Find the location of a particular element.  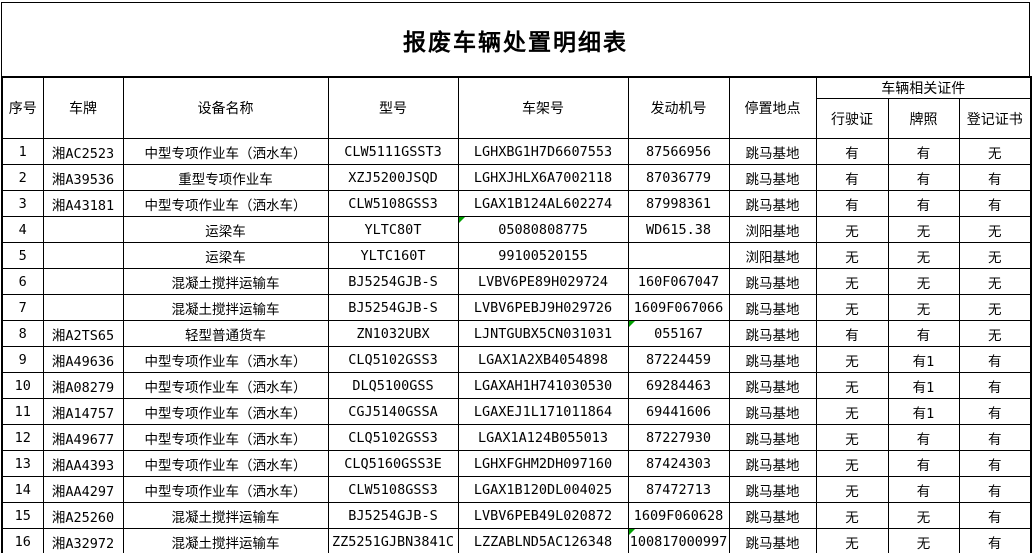

table-row: 5 运梁车 YLTC160T 99100520155 浏阳基地无无无 is located at coordinates (516, 255).